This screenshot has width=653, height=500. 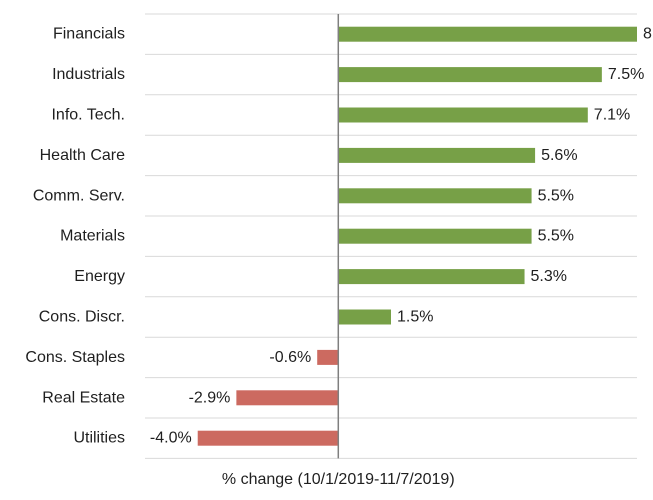 I want to click on category-label: Info. Tech., so click(x=88, y=115).